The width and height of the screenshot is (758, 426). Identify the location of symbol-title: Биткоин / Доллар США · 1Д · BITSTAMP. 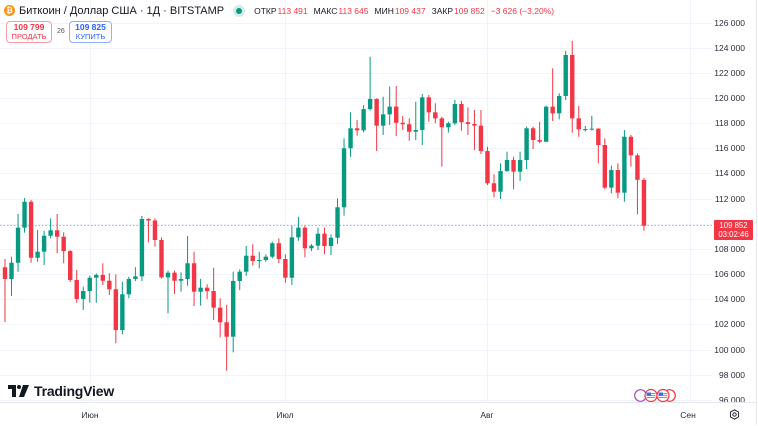
(122, 10).